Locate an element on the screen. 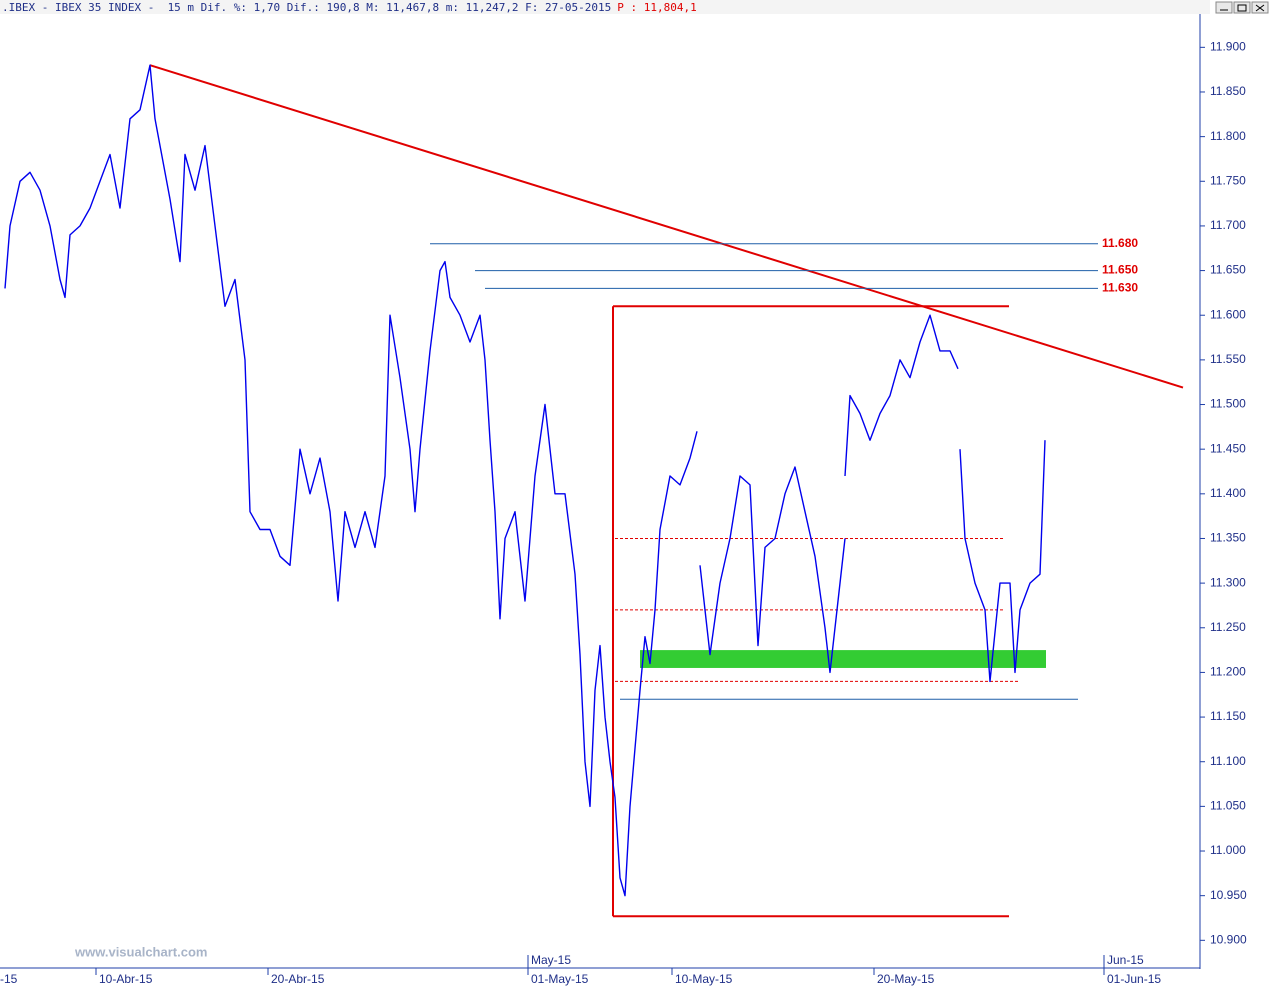  header-bar is located at coordinates (605, 7).